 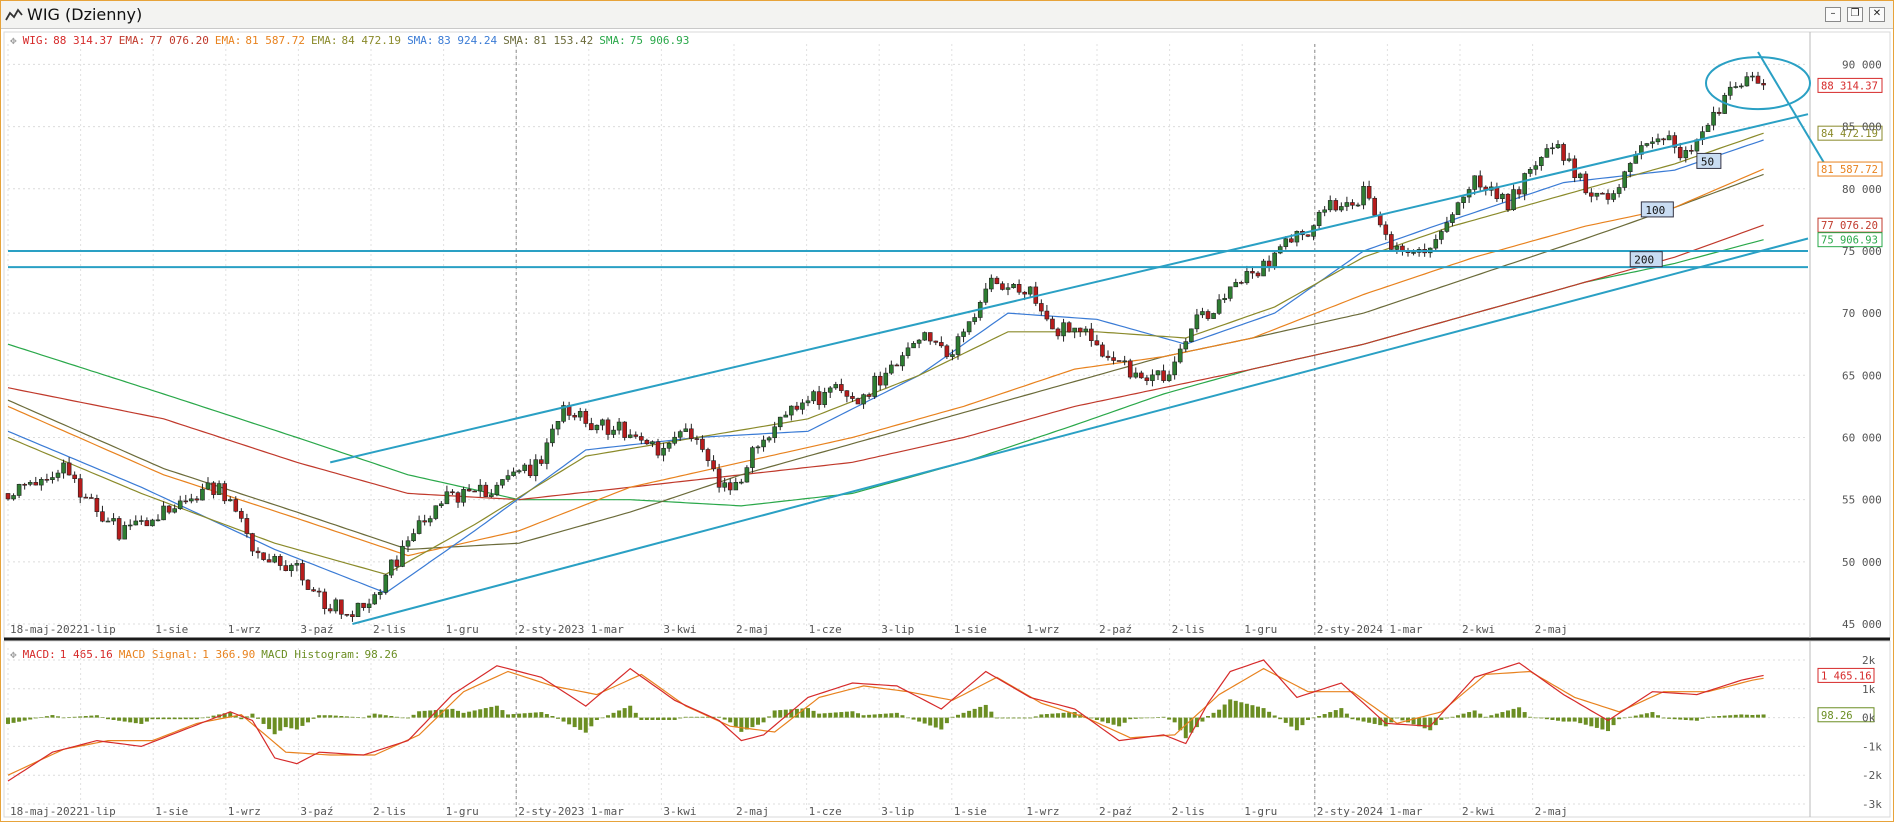 What do you see at coordinates (1877, 14) in the screenshot?
I see `close-icon: ✕` at bounding box center [1877, 14].